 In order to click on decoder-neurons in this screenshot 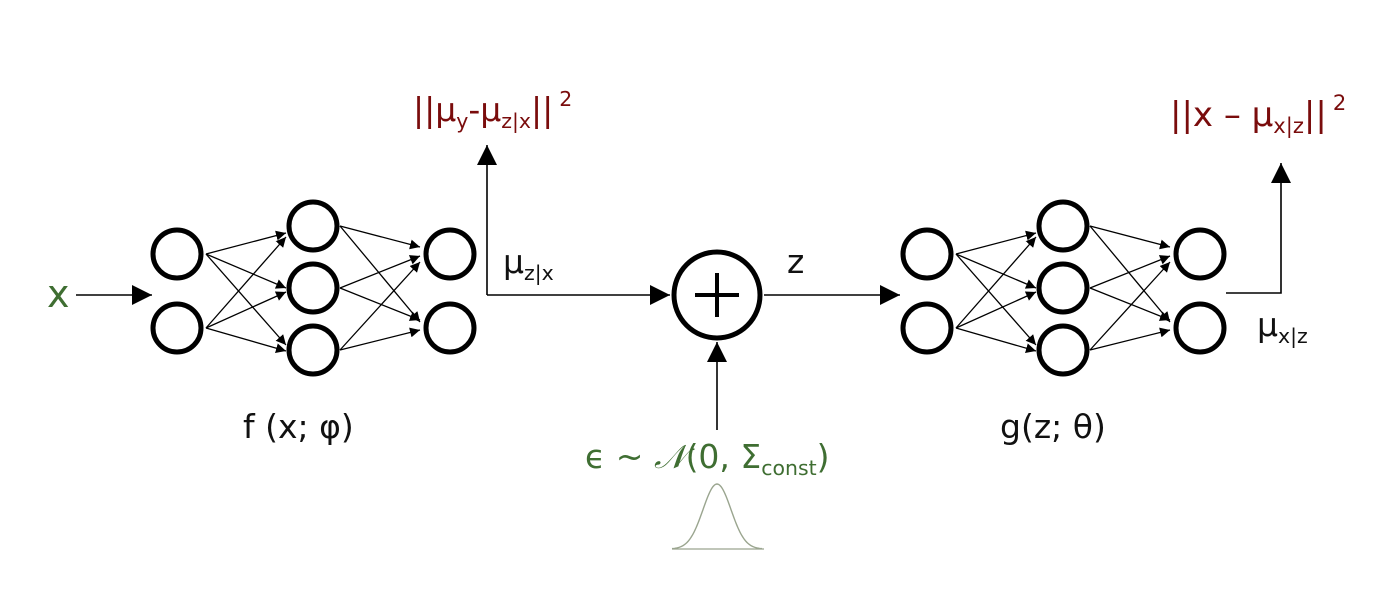, I will do `click(1063, 288)`.